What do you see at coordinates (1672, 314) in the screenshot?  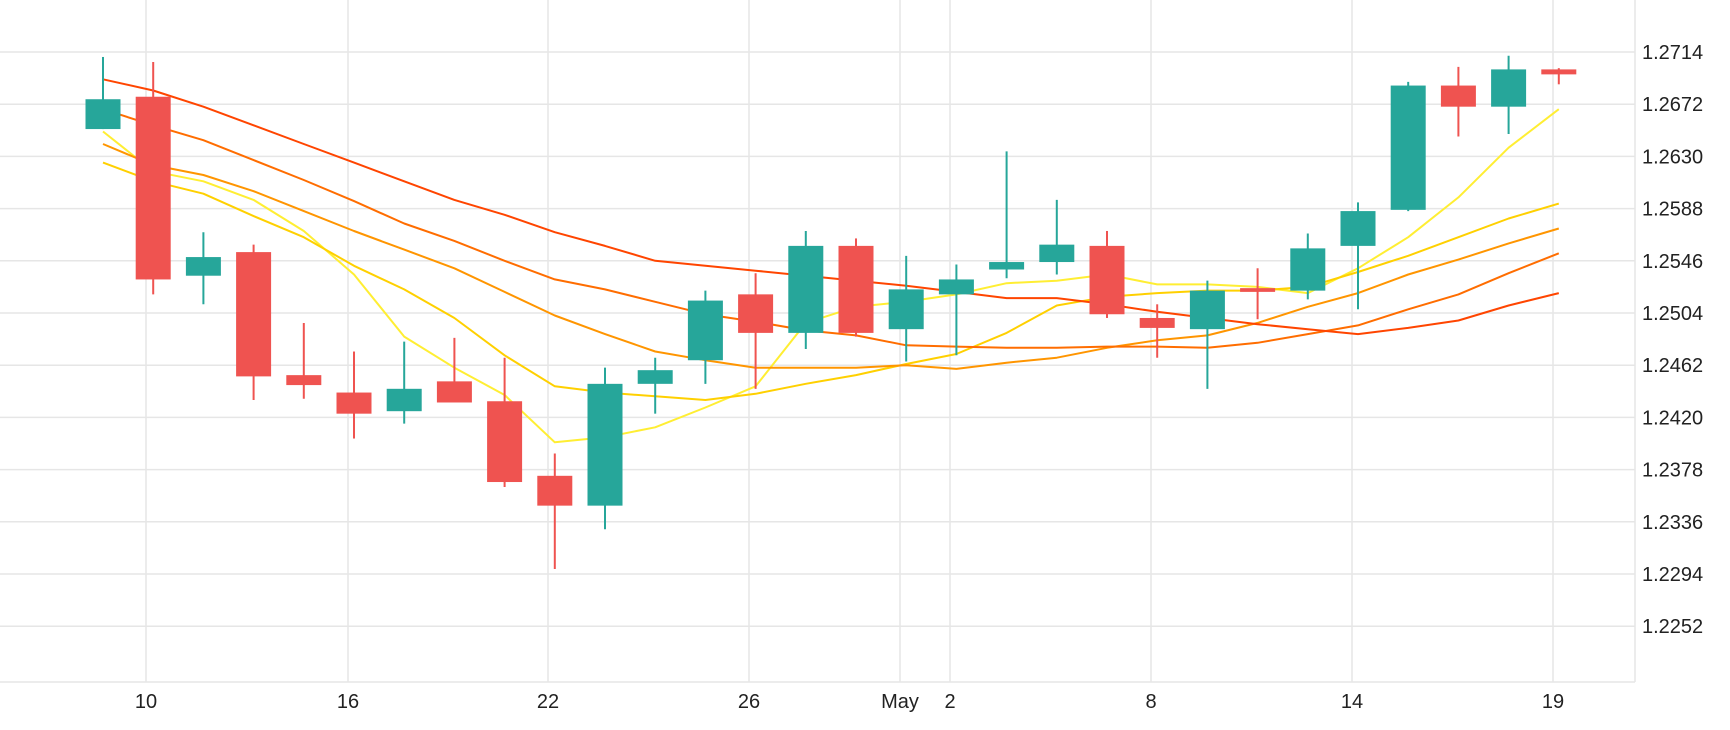 I see `y-tick-label: 1.2504` at bounding box center [1672, 314].